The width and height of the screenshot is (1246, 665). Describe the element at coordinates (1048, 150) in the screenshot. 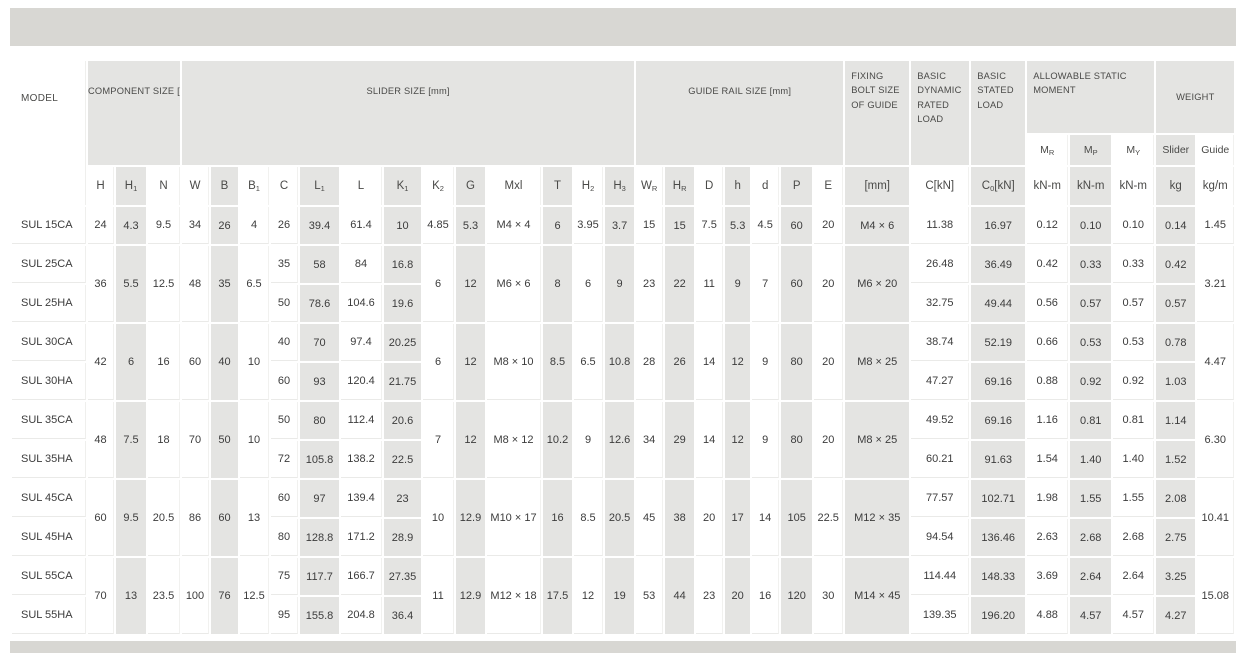

I see `column-subheader: MR` at that location.